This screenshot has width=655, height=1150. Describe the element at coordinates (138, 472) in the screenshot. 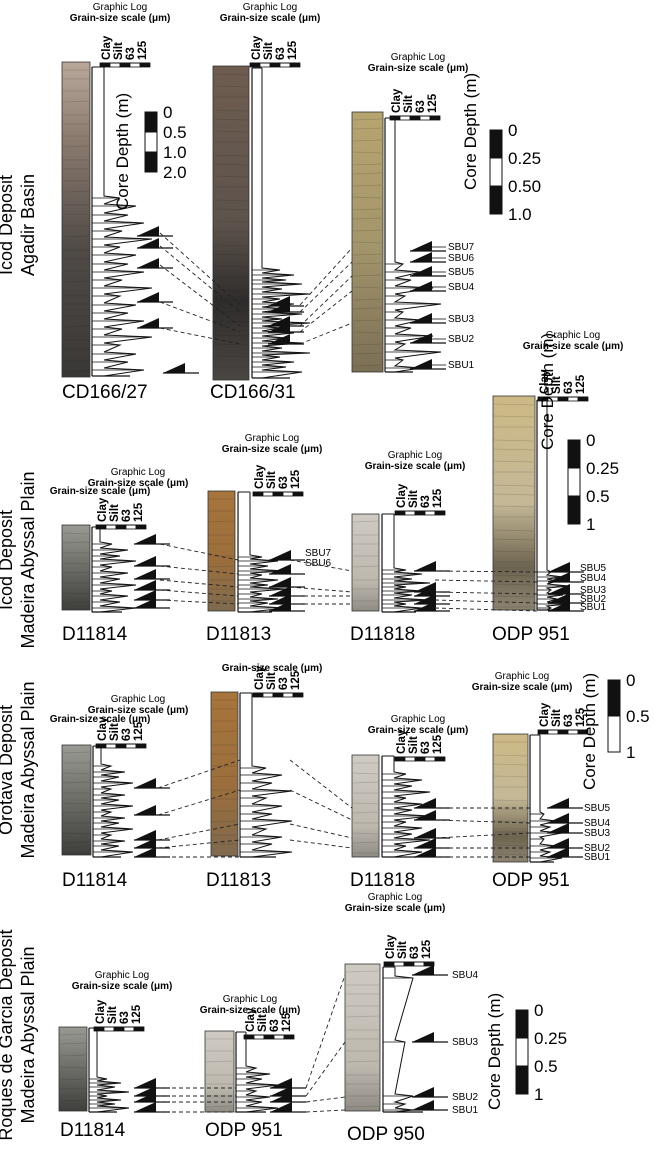

I see `r2c1-title: Graphic Log` at that location.